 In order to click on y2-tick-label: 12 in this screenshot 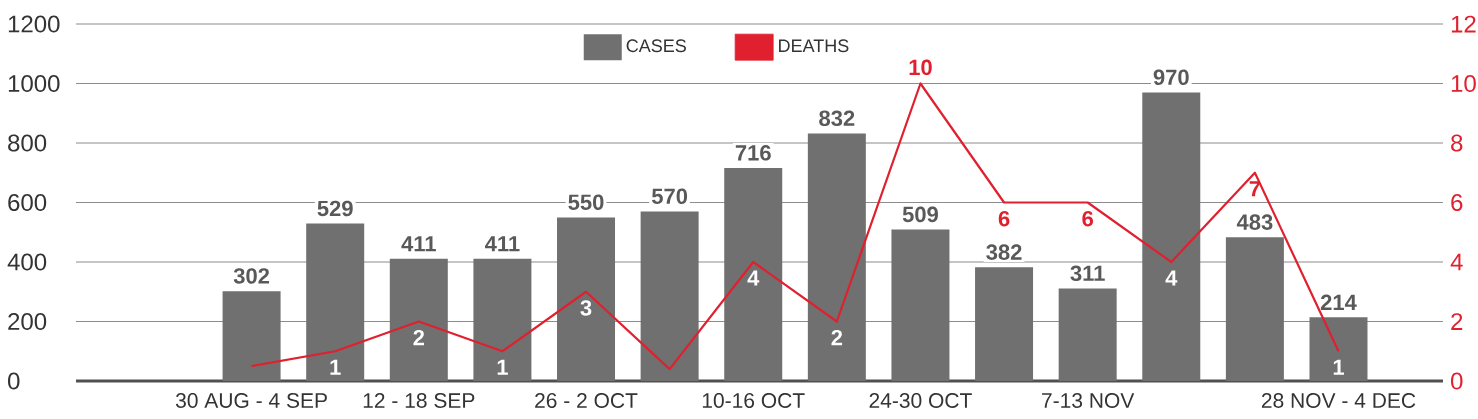, I will do `click(1463, 24)`.